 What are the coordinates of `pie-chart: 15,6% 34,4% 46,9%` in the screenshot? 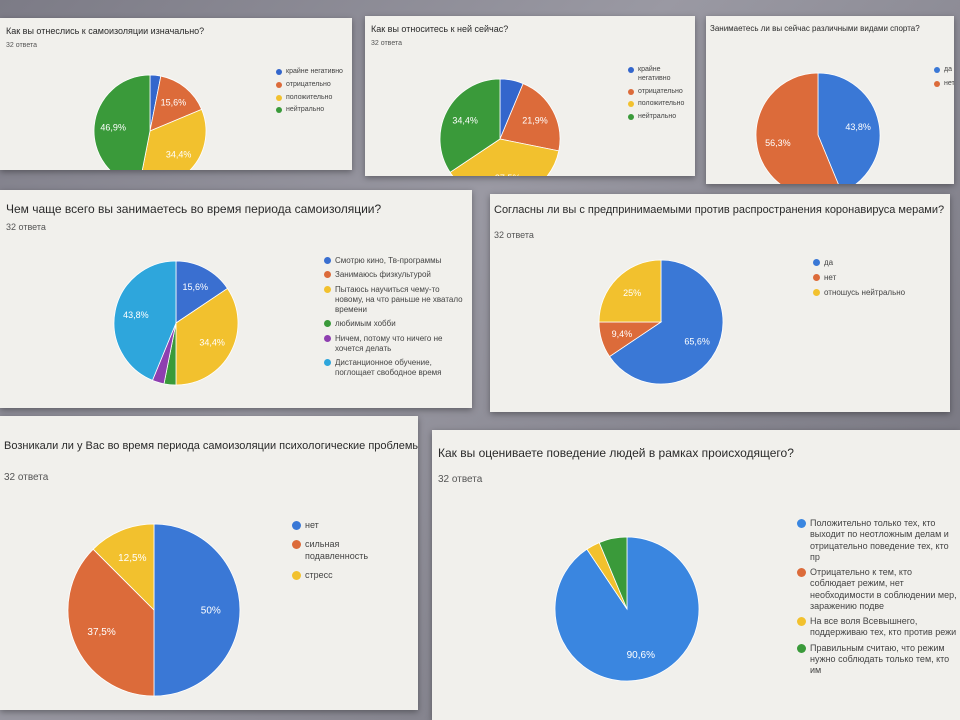 It's located at (150, 122).